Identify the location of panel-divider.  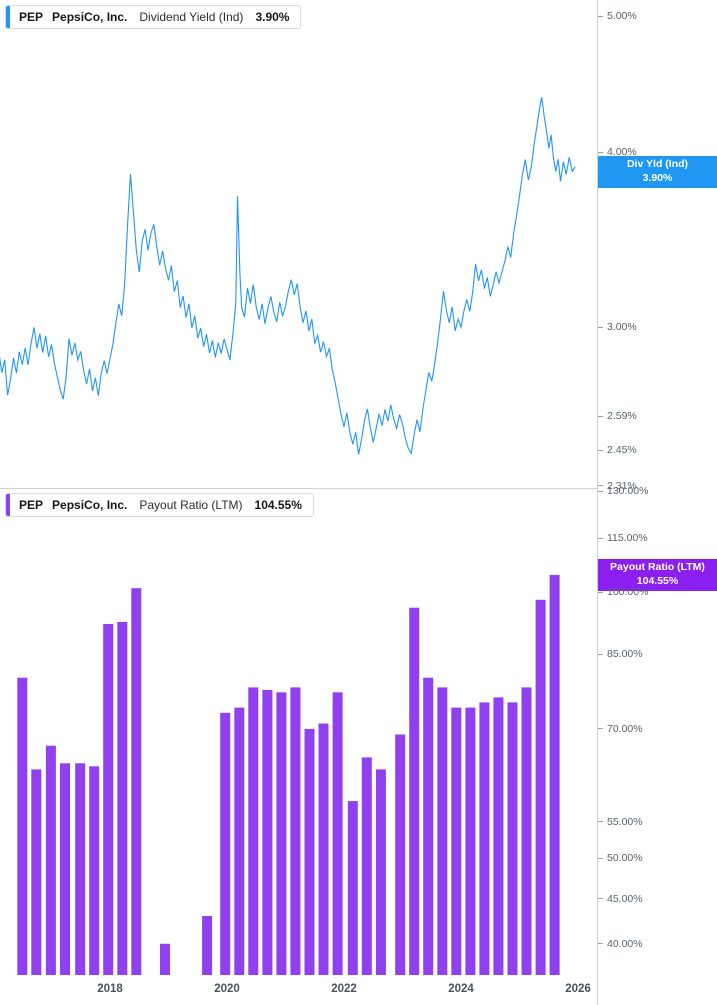
(358, 488).